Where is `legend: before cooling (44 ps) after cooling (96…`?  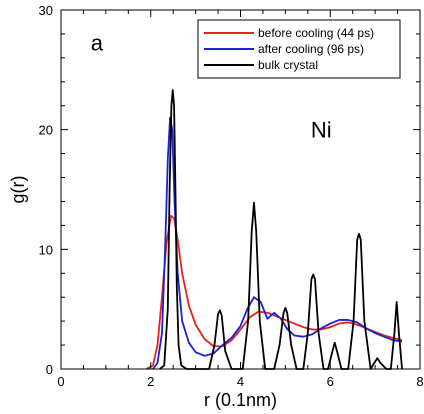 legend: before cooling (44 ps) after cooling (96… is located at coordinates (299, 49).